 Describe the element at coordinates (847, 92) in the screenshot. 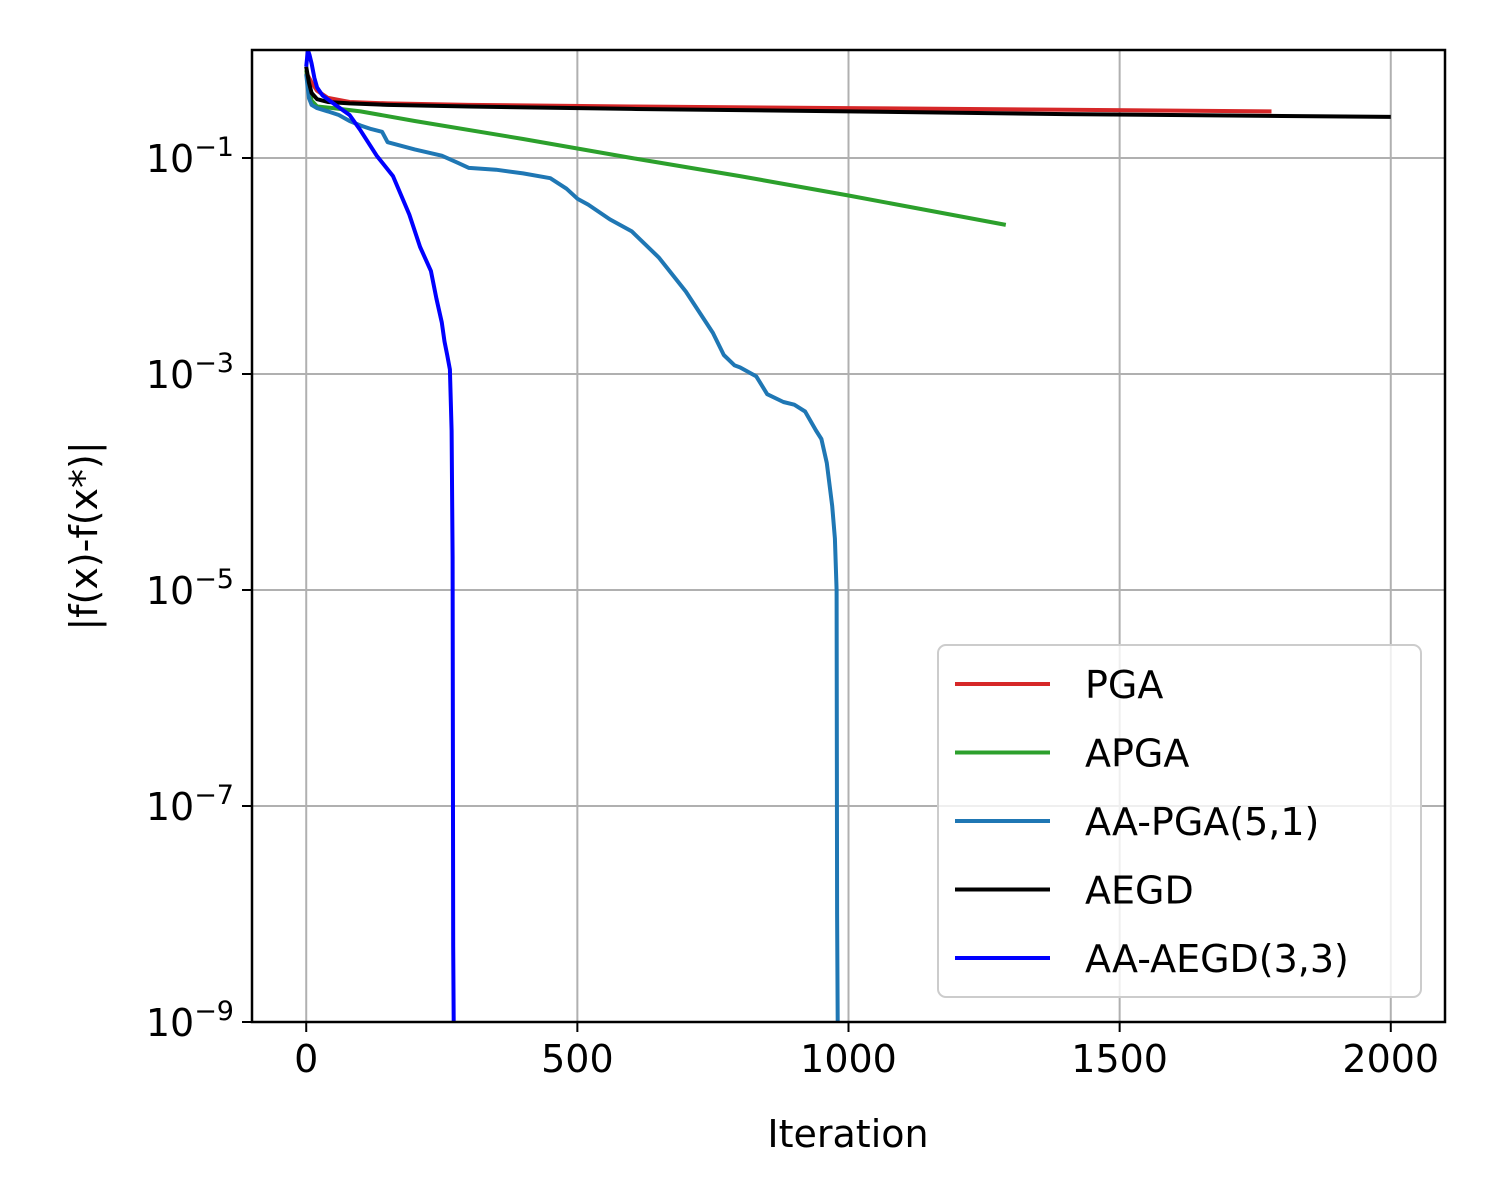

I see `series-line-aegd` at that location.